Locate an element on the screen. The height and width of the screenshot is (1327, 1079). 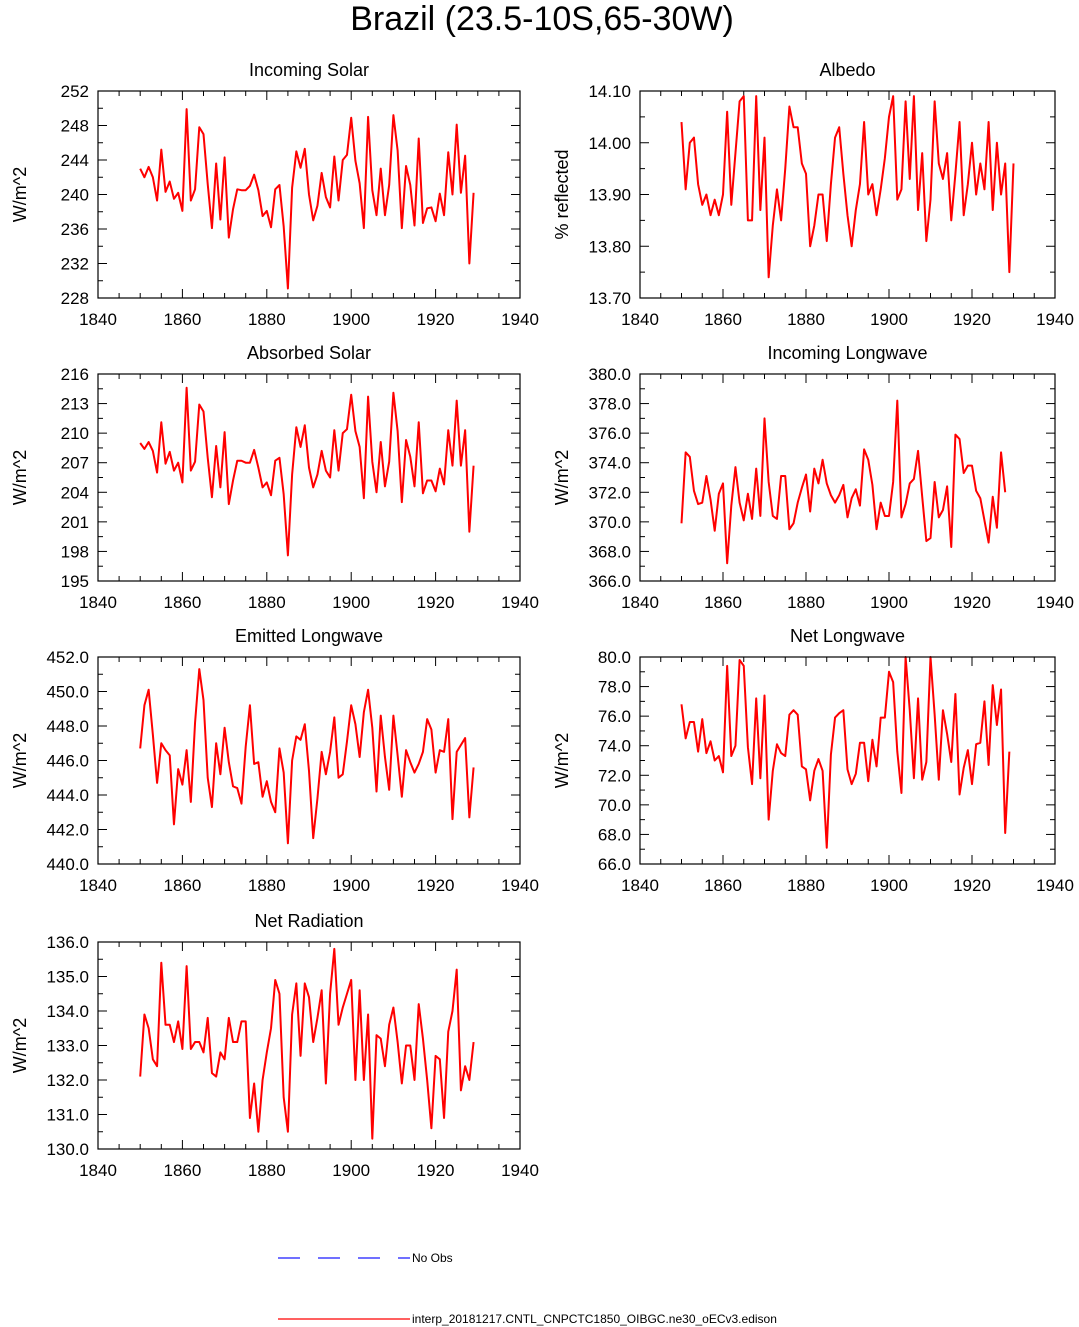
y-tick-label: 201 is located at coordinates (75, 522).